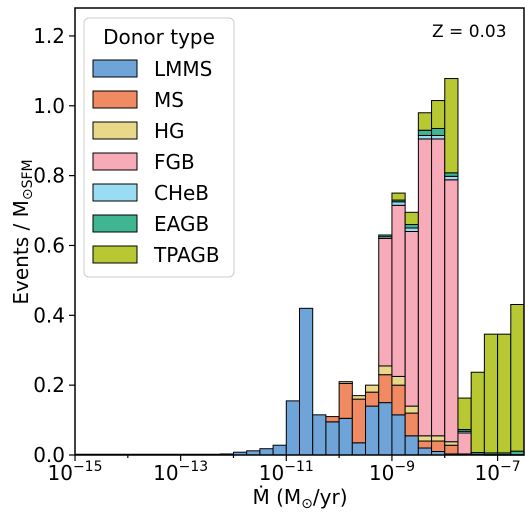 The image size is (525, 512). Describe the element at coordinates (115, 130) in the screenshot. I see `legend-swatch-hg` at that location.